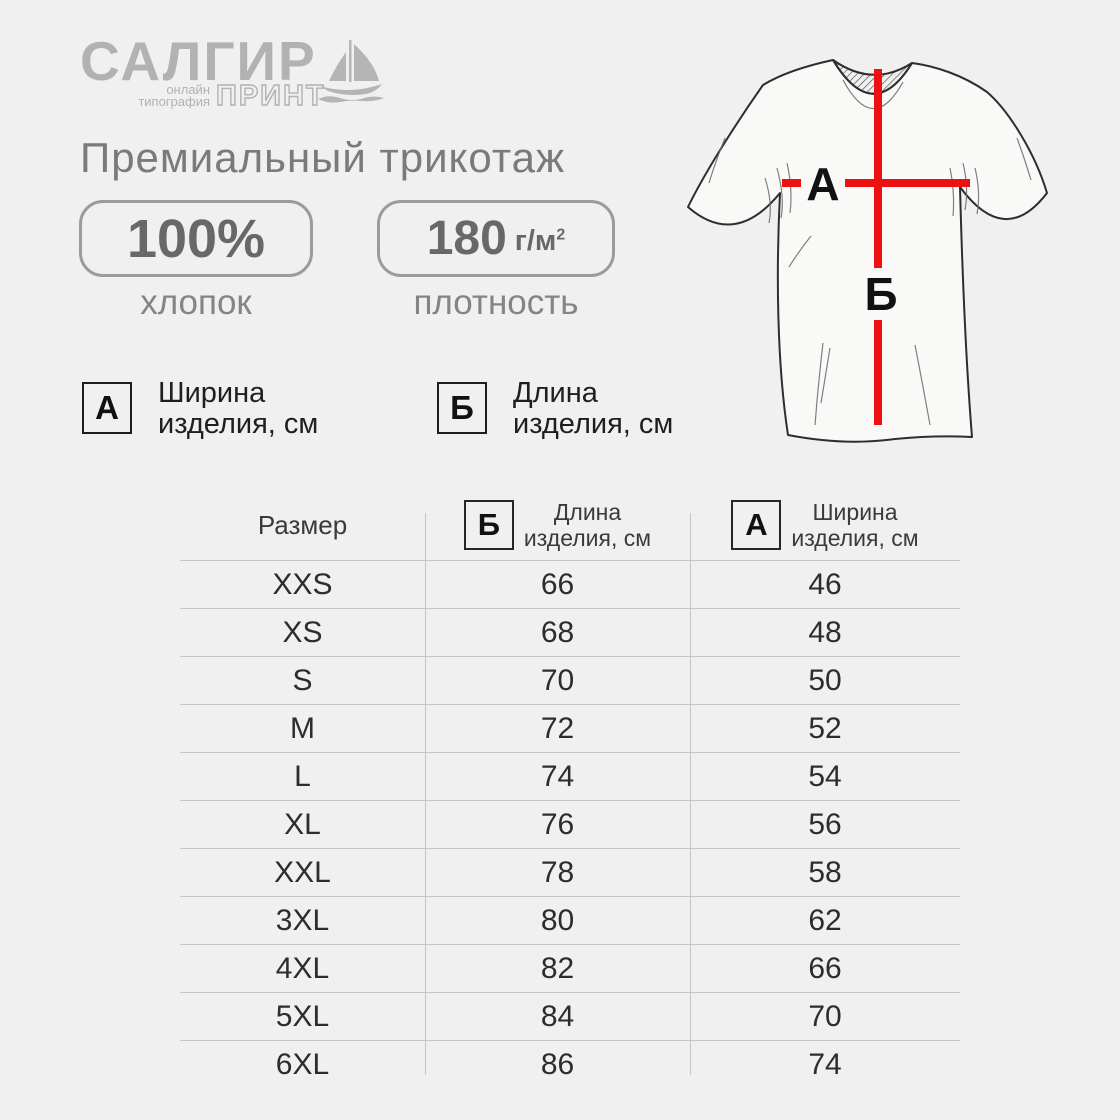 This screenshot has height=1120, width=1120. What do you see at coordinates (302, 1016) in the screenshot?
I see `cell-size: 5XL` at bounding box center [302, 1016].